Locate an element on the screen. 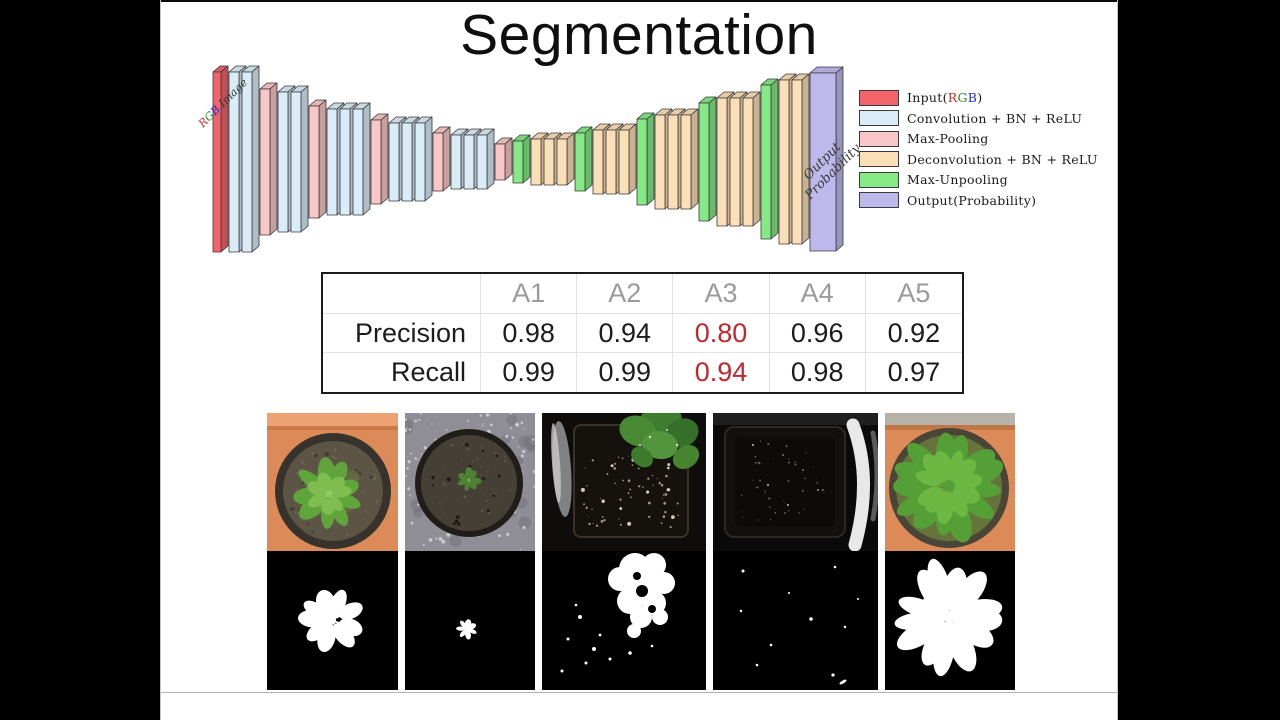 The width and height of the screenshot is (1280, 720). legend-label: Convolution + BN + ReLU is located at coordinates (995, 118).